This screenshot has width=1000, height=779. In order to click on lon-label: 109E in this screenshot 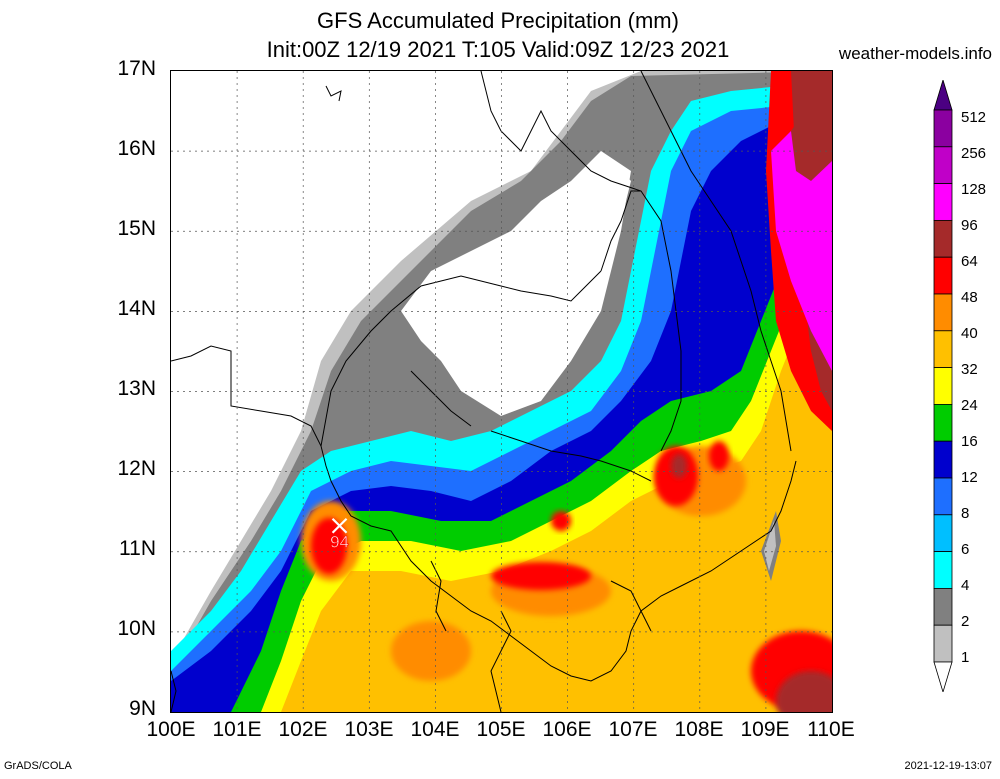, I will do `click(765, 729)`.